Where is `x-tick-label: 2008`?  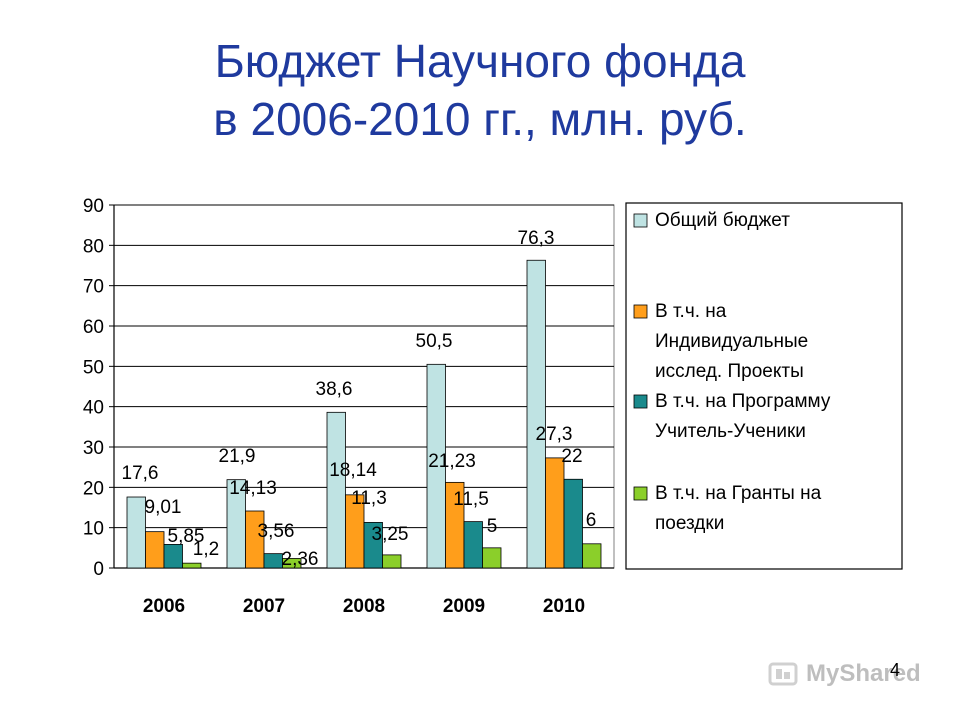
x-tick-label: 2008 is located at coordinates (364, 606).